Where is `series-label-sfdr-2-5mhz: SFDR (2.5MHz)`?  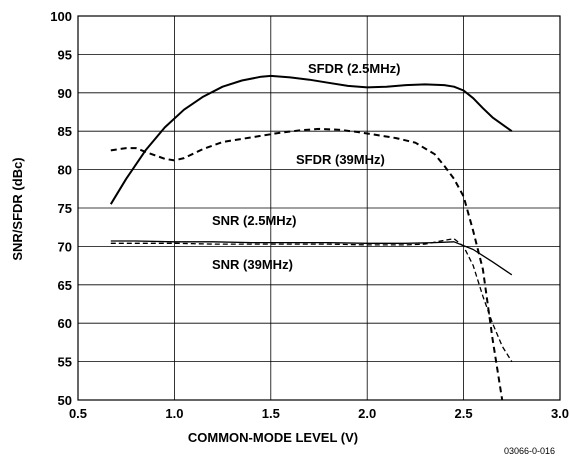
series-label-sfdr-2-5mhz: SFDR (2.5MHz) is located at coordinates (354, 68).